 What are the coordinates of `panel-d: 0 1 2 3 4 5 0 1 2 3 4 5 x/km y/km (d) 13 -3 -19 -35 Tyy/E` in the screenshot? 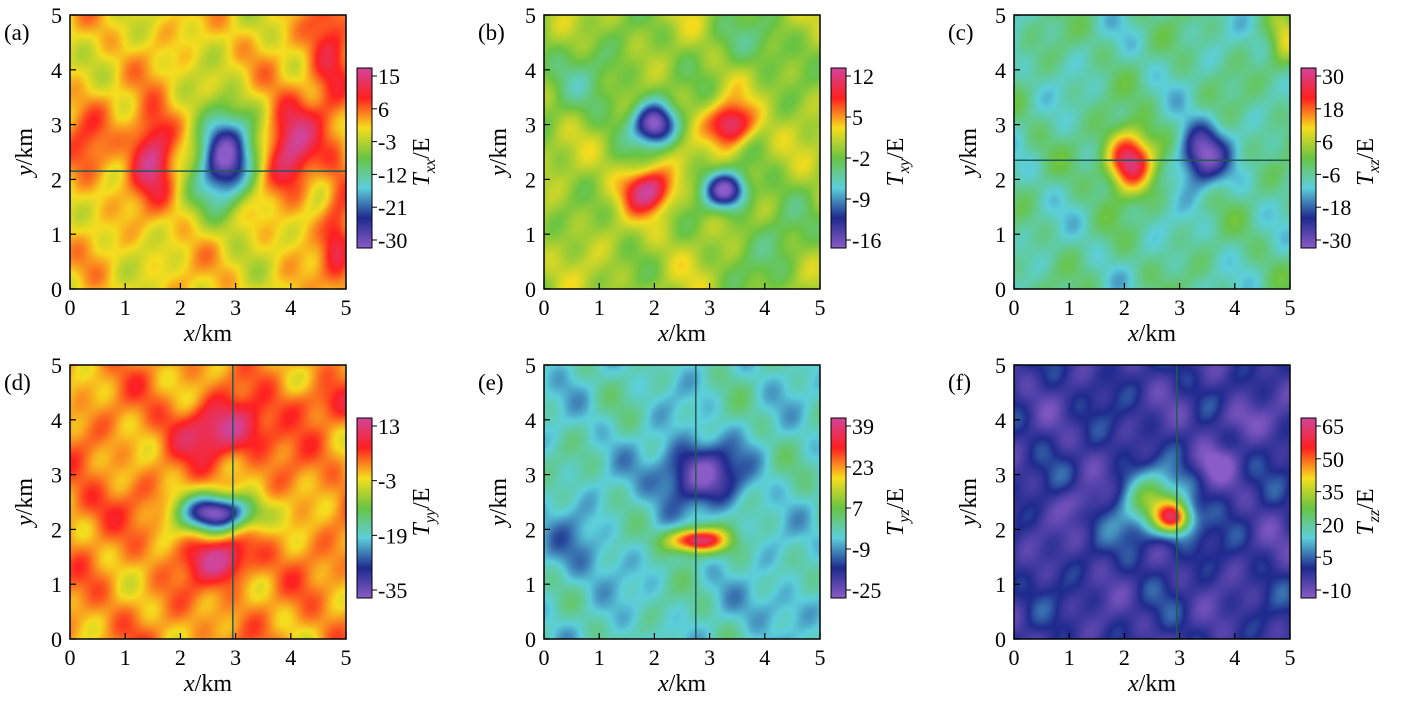 It's located at (221, 525).